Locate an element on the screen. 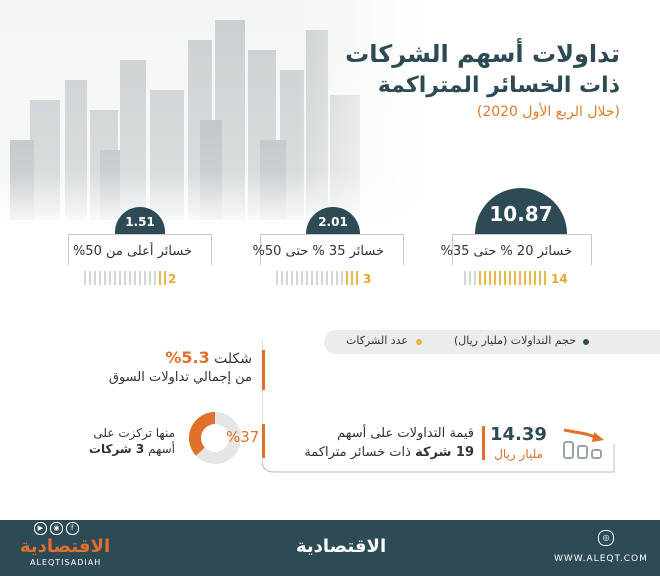 This screenshot has height=576, width=660. title-line-2: ذات الخسائر المتراكمة is located at coordinates (498, 85).